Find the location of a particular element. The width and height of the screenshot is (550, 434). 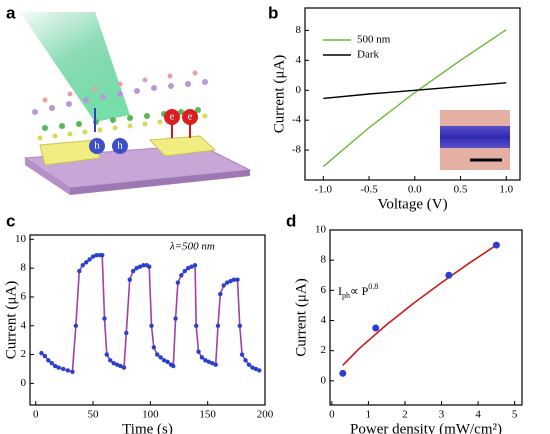

x-tick-label: 150 is located at coordinates (207, 415).